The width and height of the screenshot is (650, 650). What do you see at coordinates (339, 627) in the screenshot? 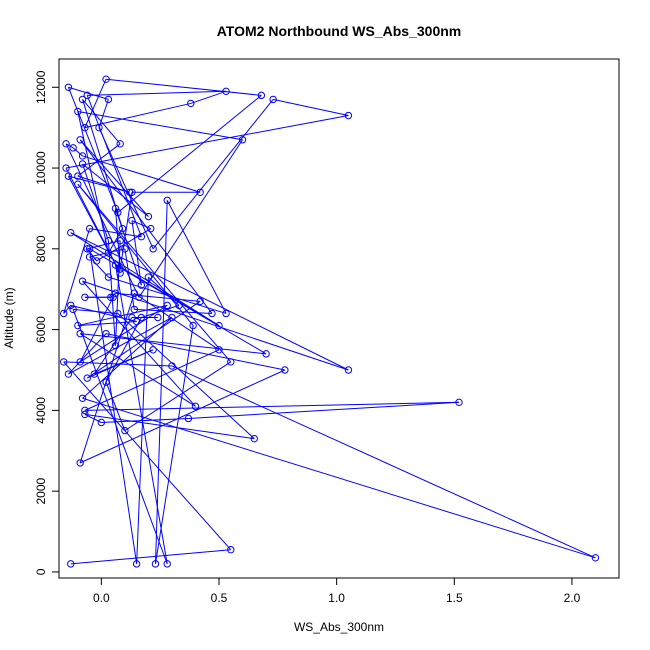
I see `x-axis-label: WS_Abs_300nm` at bounding box center [339, 627].